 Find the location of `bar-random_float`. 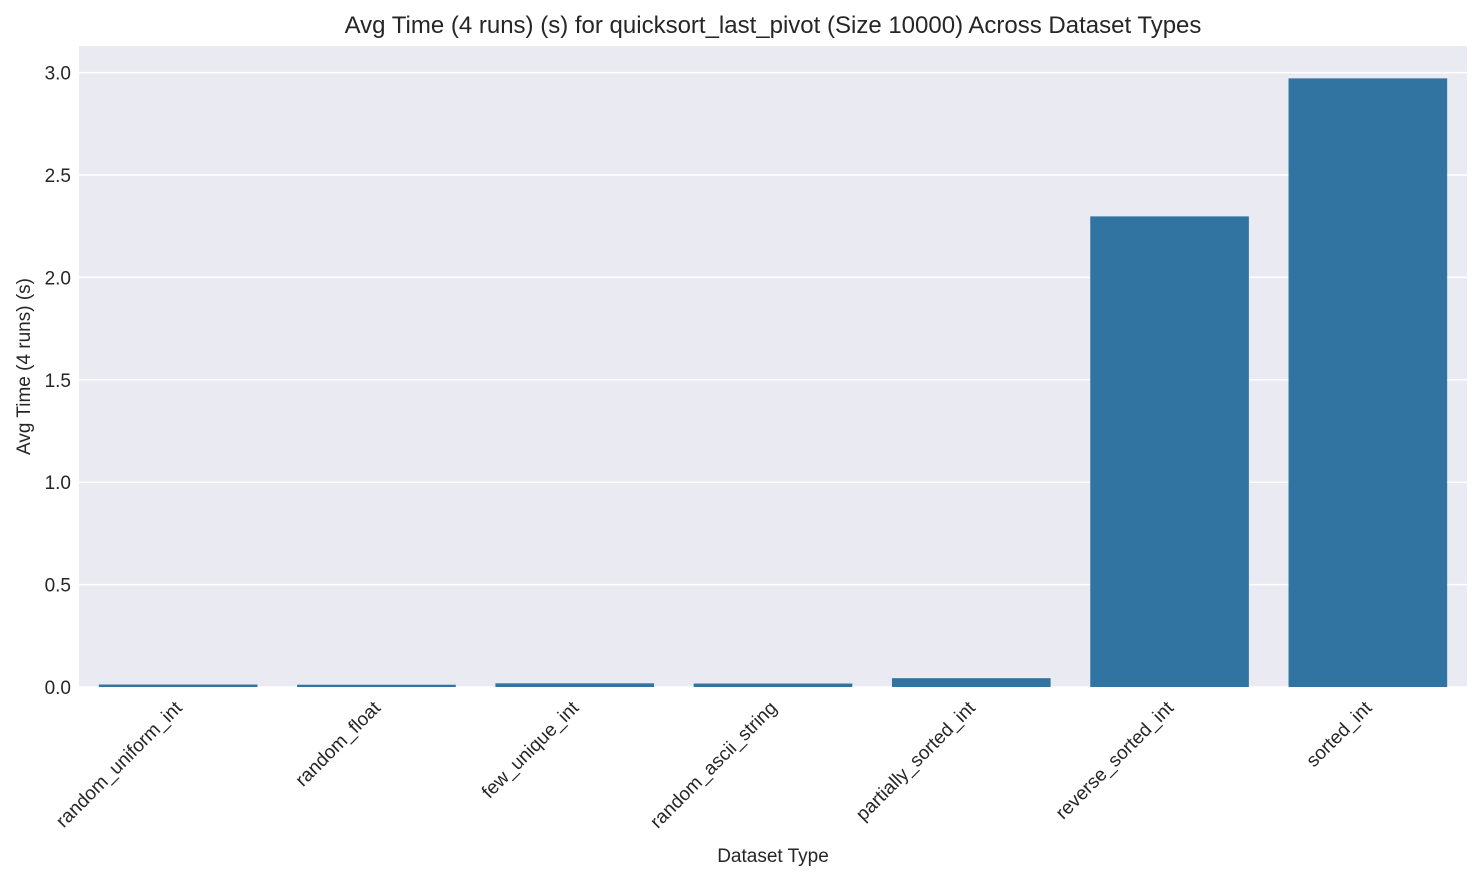

bar-random_float is located at coordinates (376, 685).